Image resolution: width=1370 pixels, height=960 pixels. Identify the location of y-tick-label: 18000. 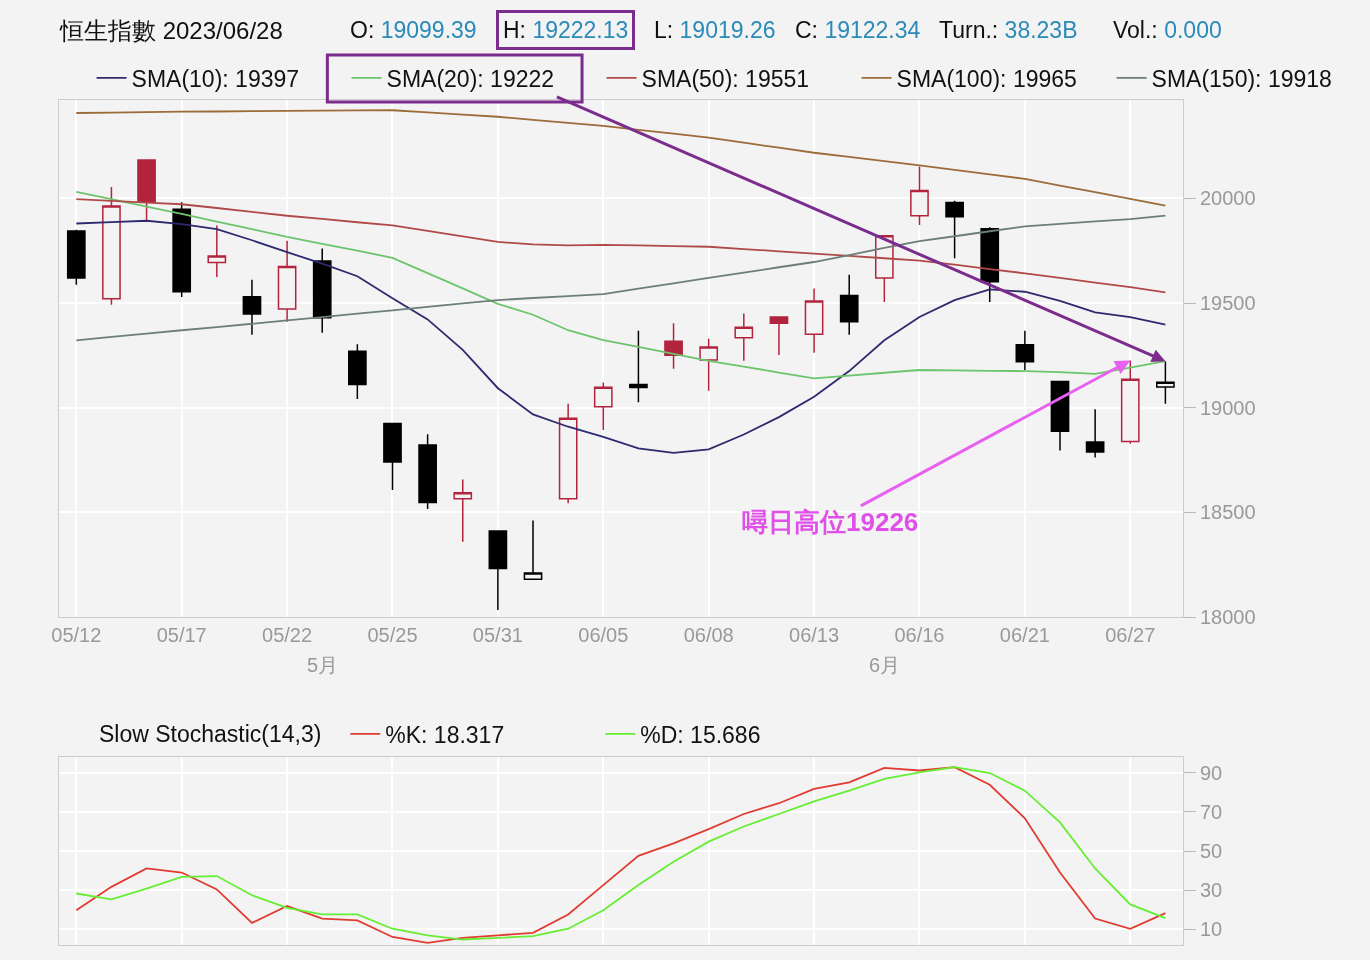
(1227, 617).